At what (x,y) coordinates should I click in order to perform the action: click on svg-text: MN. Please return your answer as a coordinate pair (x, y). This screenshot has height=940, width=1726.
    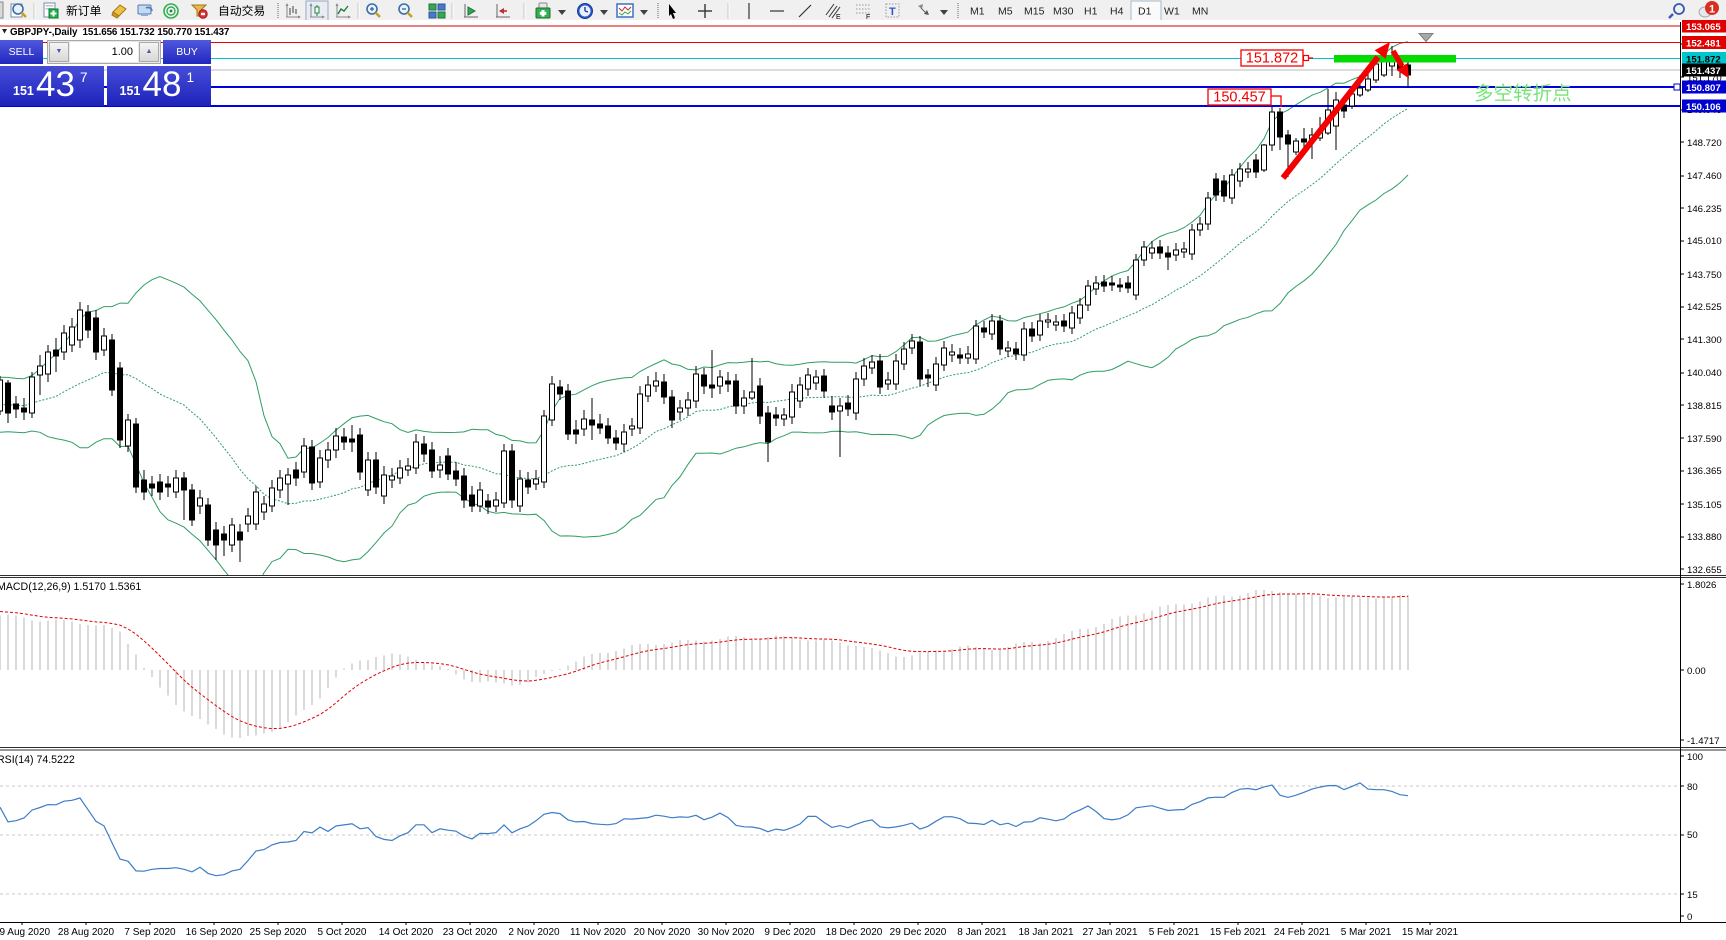
    Looking at the image, I should click on (1200, 12).